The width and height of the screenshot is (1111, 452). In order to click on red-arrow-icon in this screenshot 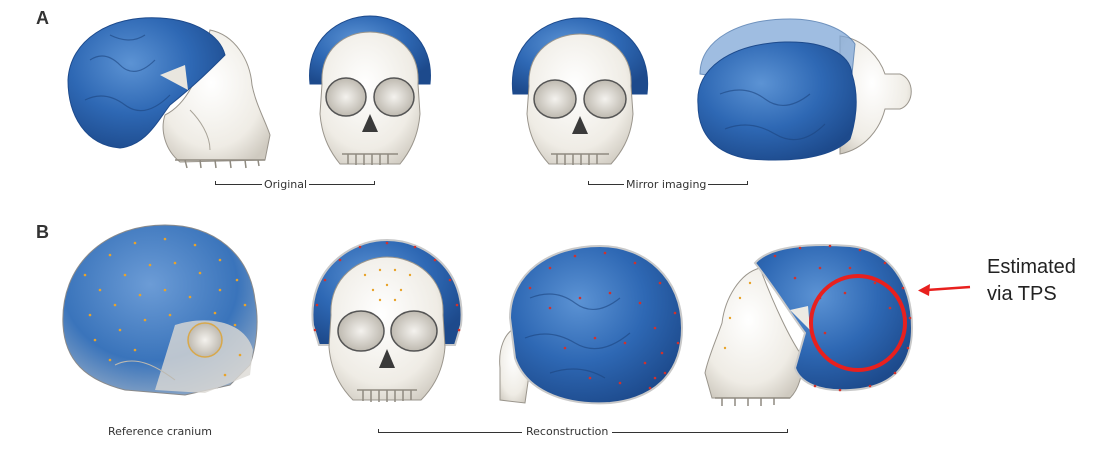, I will do `click(944, 290)`.